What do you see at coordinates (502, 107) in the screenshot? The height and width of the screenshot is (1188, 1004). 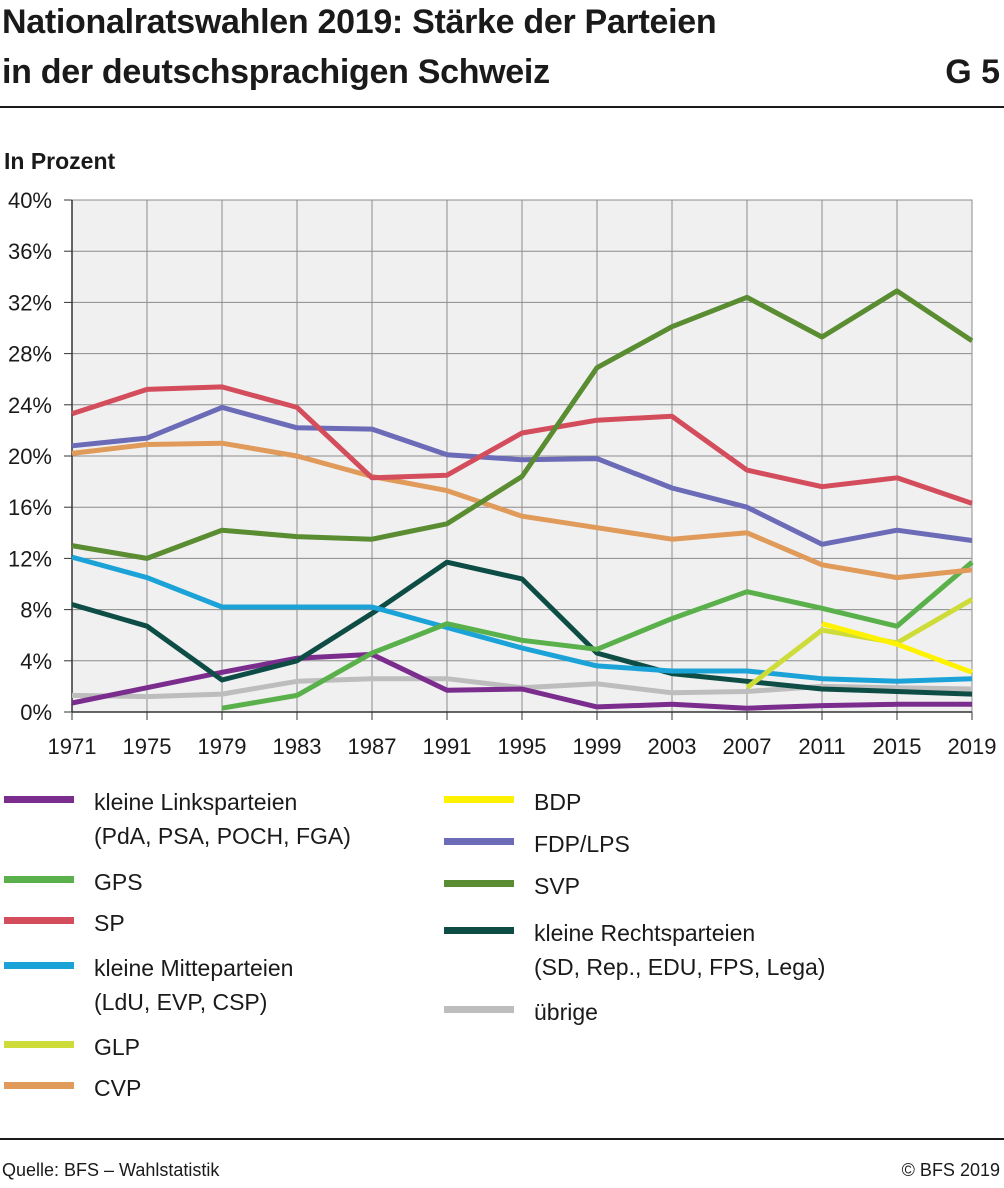 I see `title-rule` at bounding box center [502, 107].